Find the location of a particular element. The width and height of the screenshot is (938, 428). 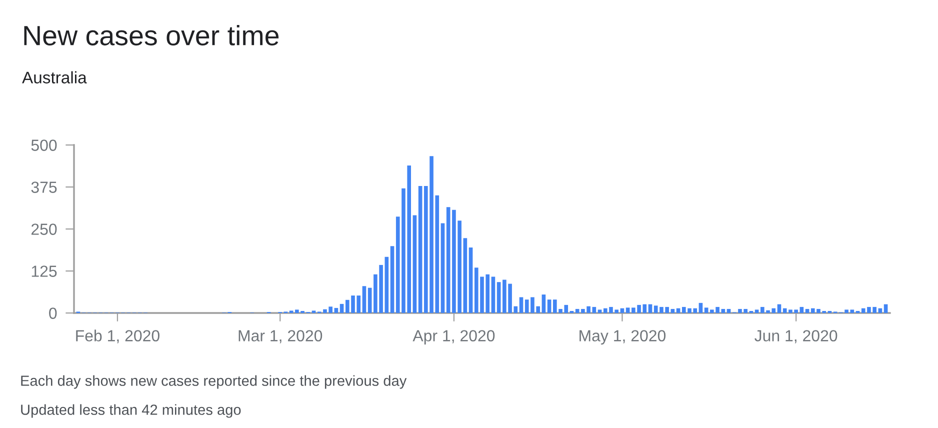

x-tick-label: Mar 1, 2020 is located at coordinates (280, 337).